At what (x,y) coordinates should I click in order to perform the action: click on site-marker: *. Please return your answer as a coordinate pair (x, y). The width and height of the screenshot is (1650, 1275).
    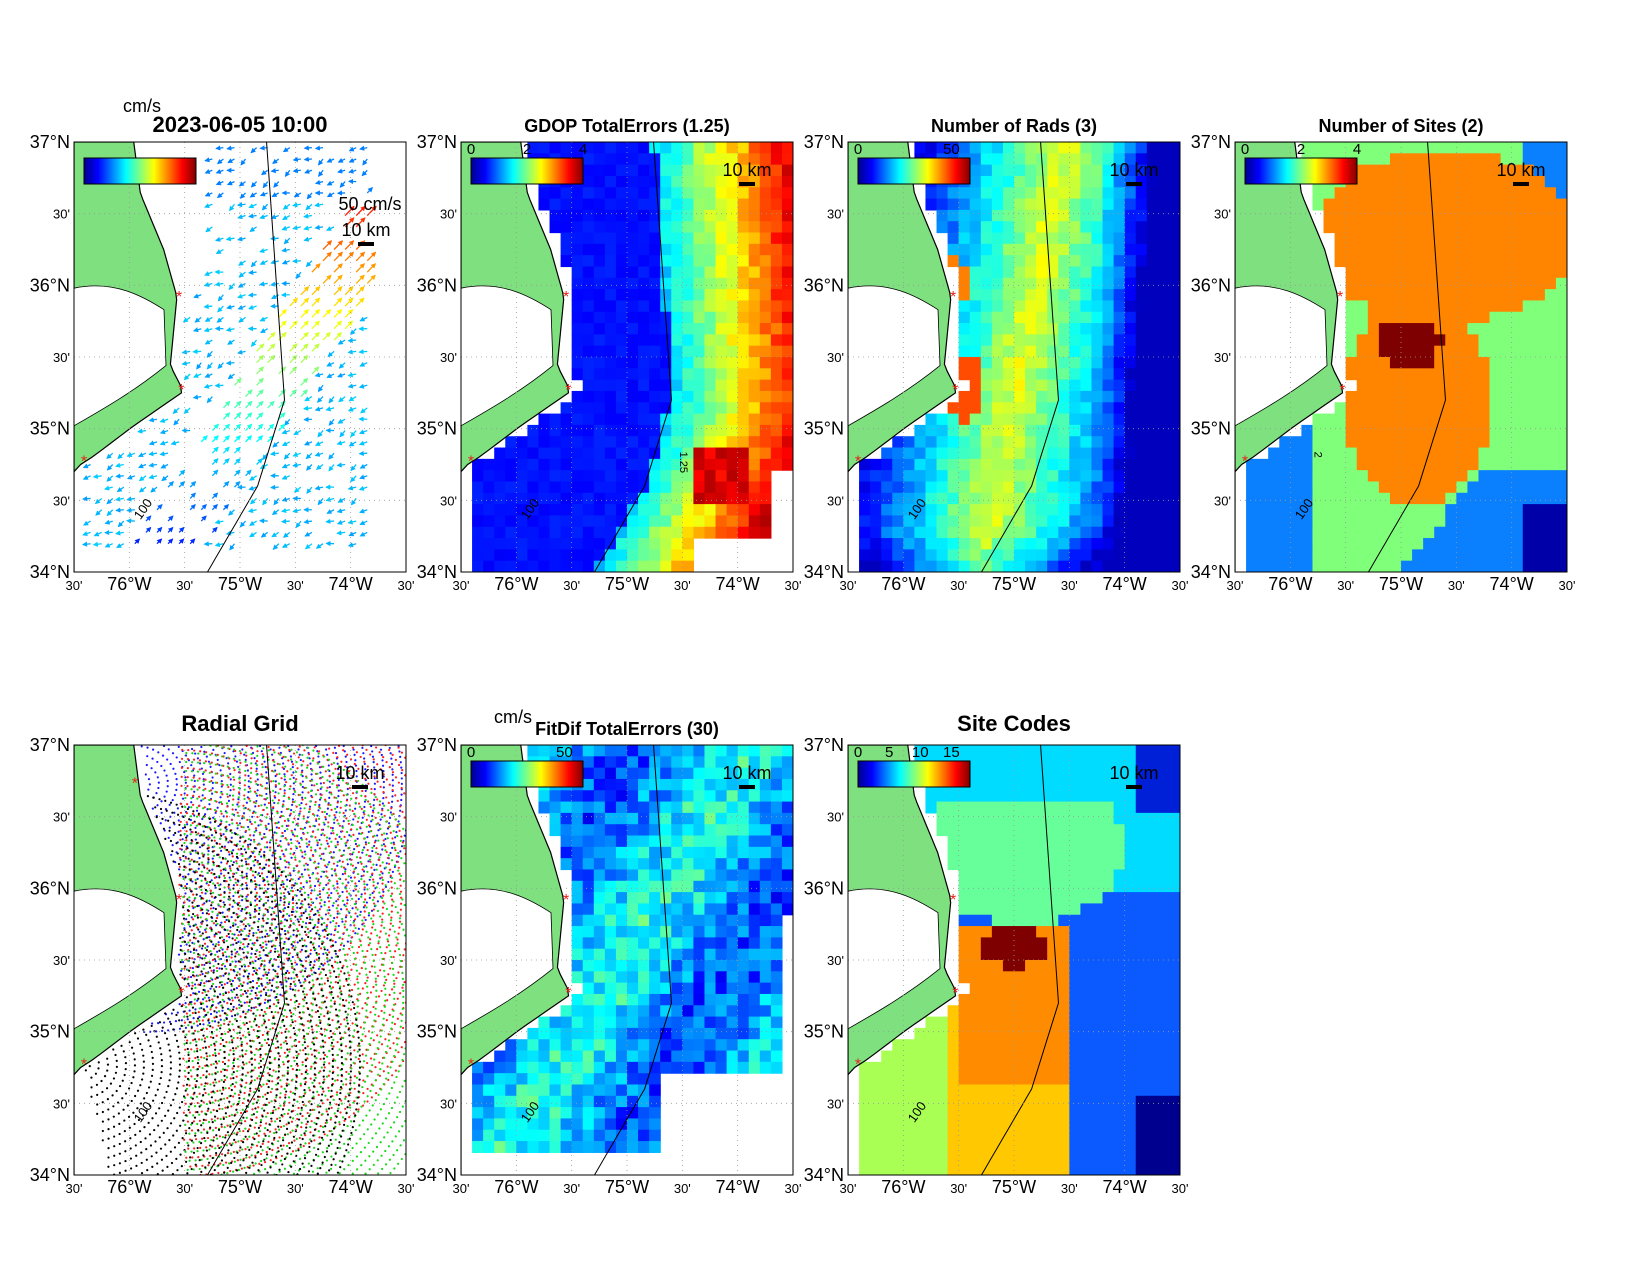
    Looking at the image, I should click on (858, 462).